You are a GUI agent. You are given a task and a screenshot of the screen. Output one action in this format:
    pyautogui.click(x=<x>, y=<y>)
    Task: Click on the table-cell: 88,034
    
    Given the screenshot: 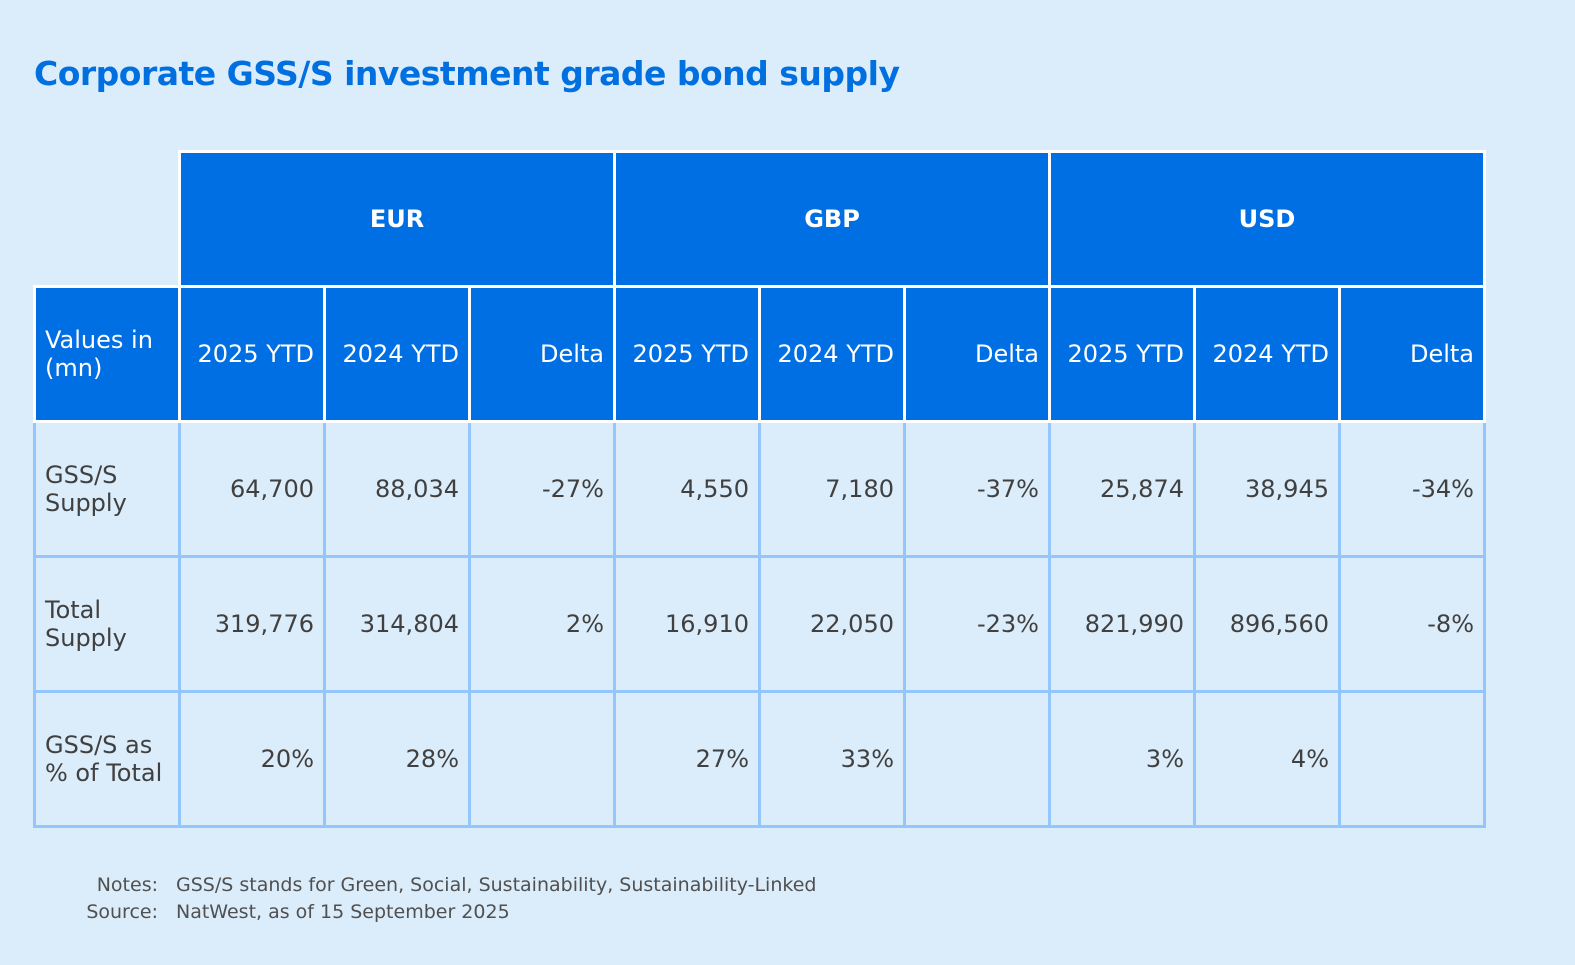 What is the action you would take?
    pyautogui.click(x=397, y=489)
    